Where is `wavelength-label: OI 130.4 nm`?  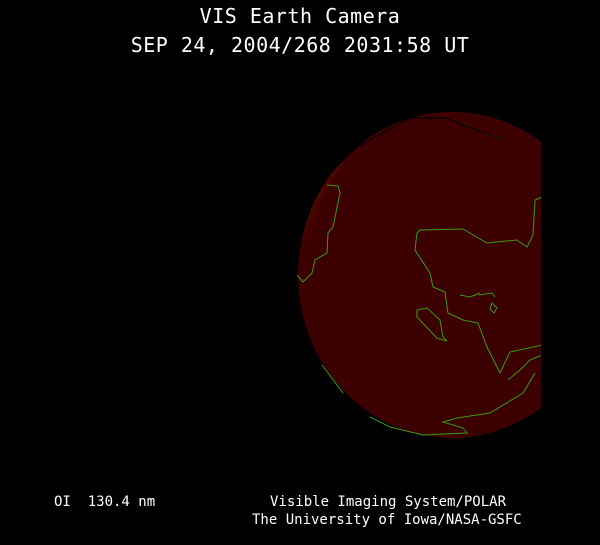
wavelength-label: OI 130.4 nm is located at coordinates (105, 502).